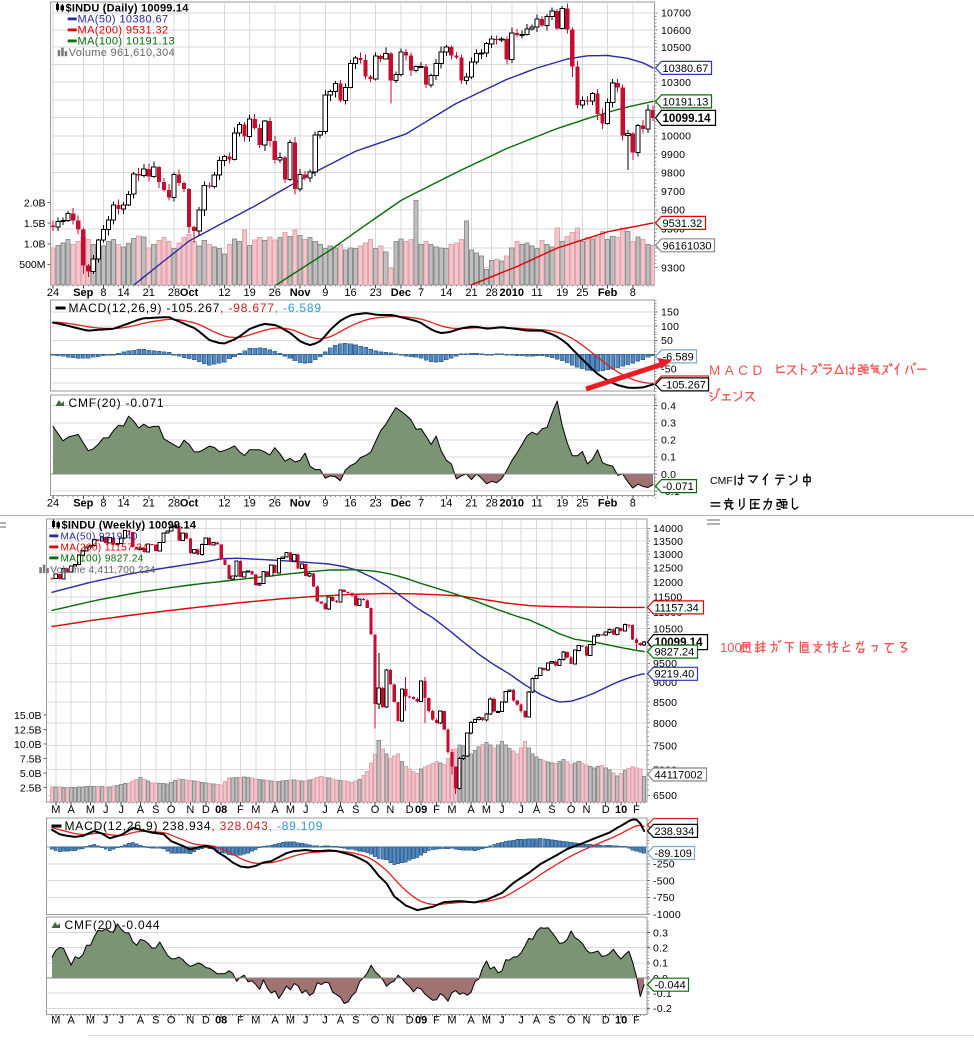 This screenshot has height=1043, width=974. What do you see at coordinates (664, 881) in the screenshot?
I see `svg-text: -500` at bounding box center [664, 881].